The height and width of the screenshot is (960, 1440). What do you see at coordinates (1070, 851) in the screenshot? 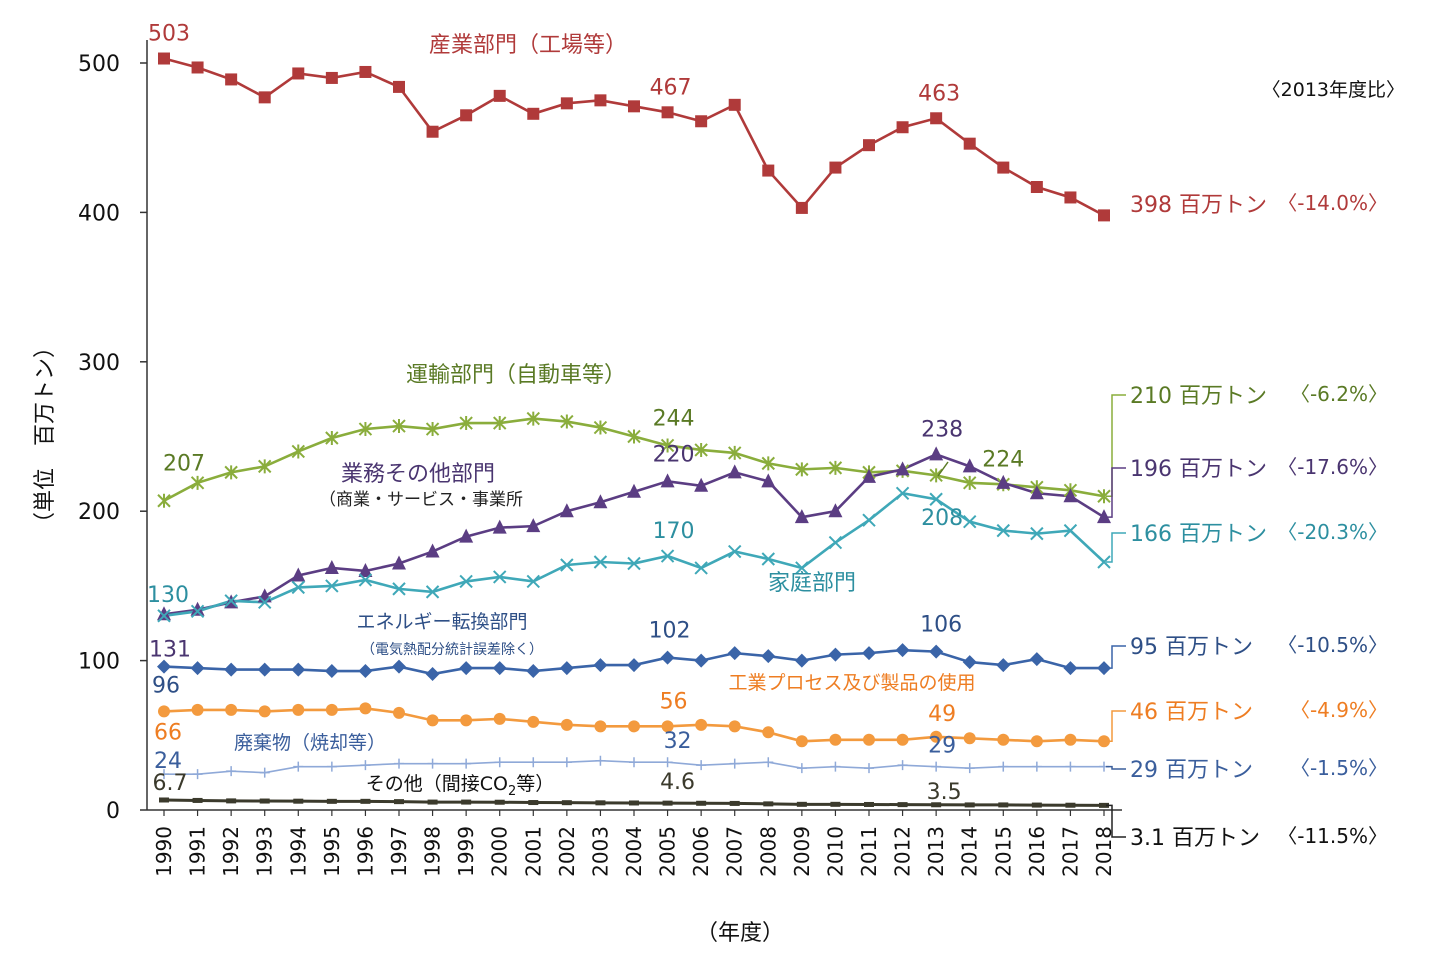
I see `x-tick-label: 2017` at bounding box center [1070, 851].